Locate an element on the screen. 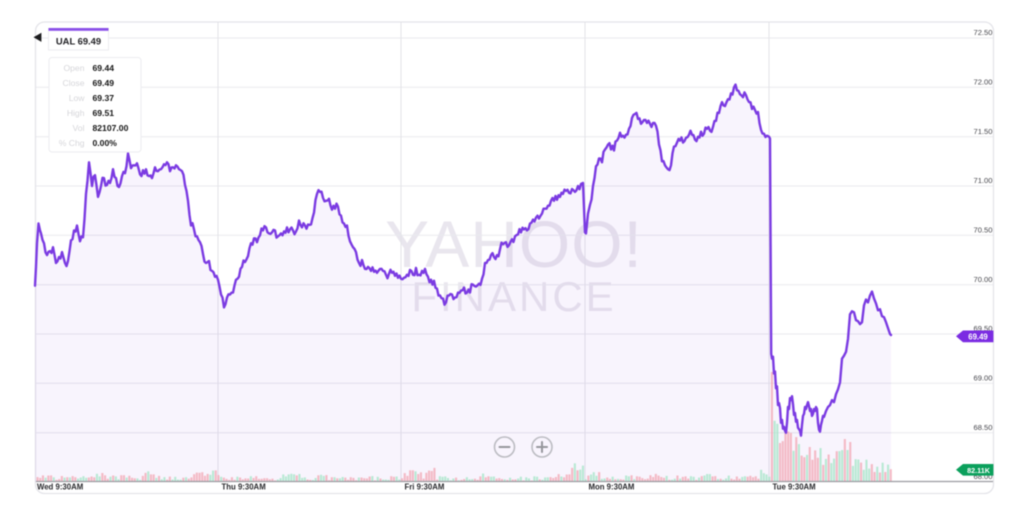 Image resolution: width=1024 pixels, height=509 pixels. svg-text: 72.00 is located at coordinates (982, 82).